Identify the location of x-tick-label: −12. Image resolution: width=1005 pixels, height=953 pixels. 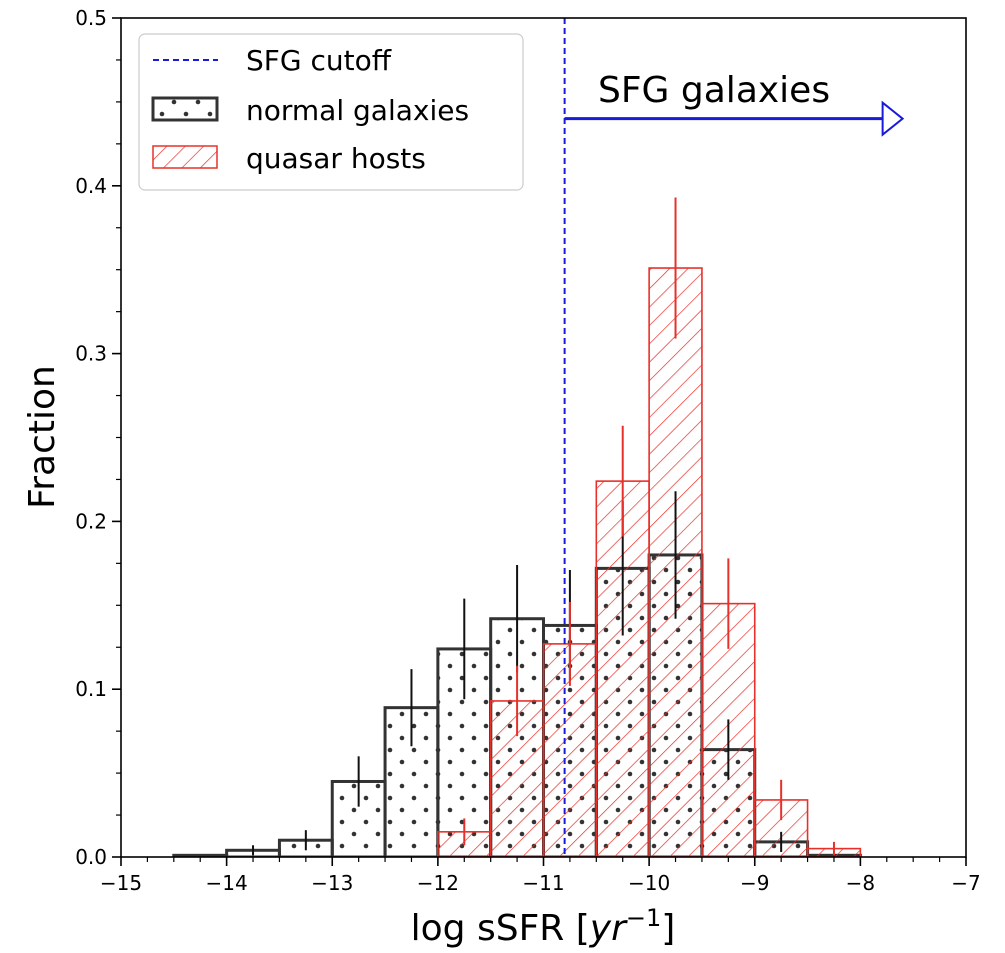
(438, 883).